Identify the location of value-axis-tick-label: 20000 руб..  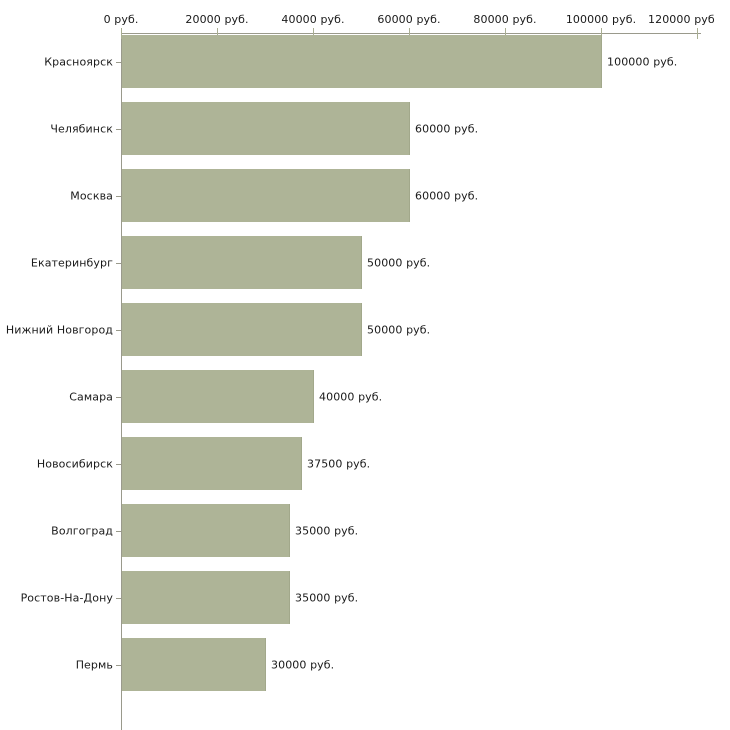
(217, 19).